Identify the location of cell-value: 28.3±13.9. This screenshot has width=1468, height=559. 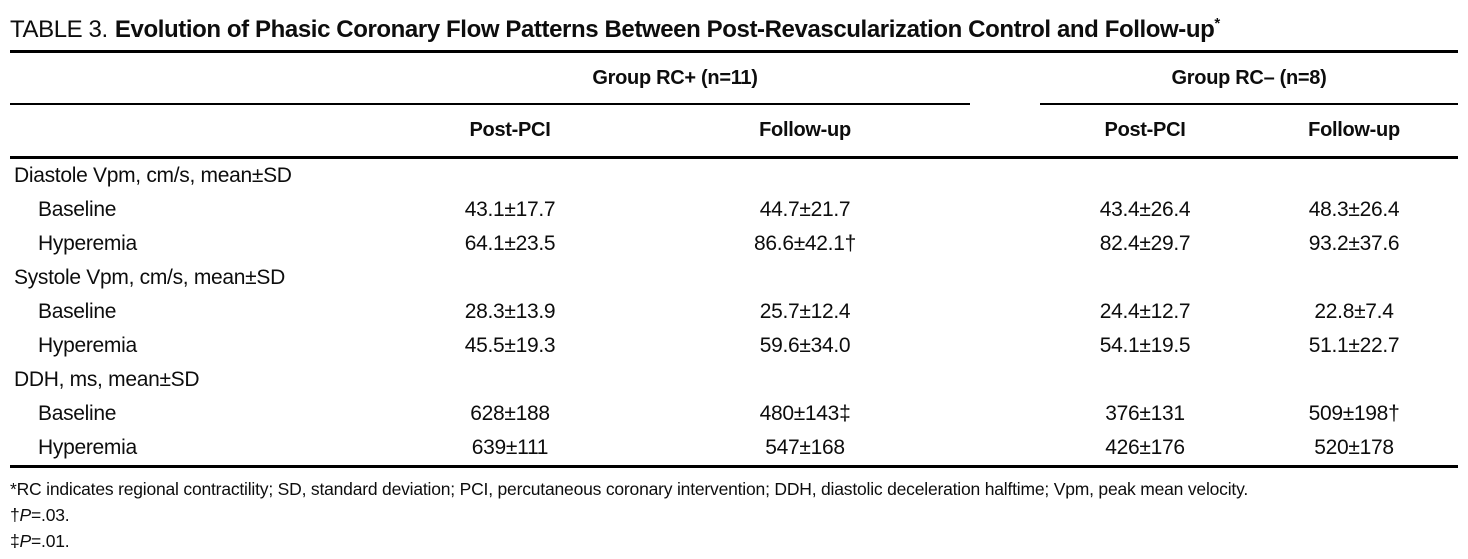
(510, 311).